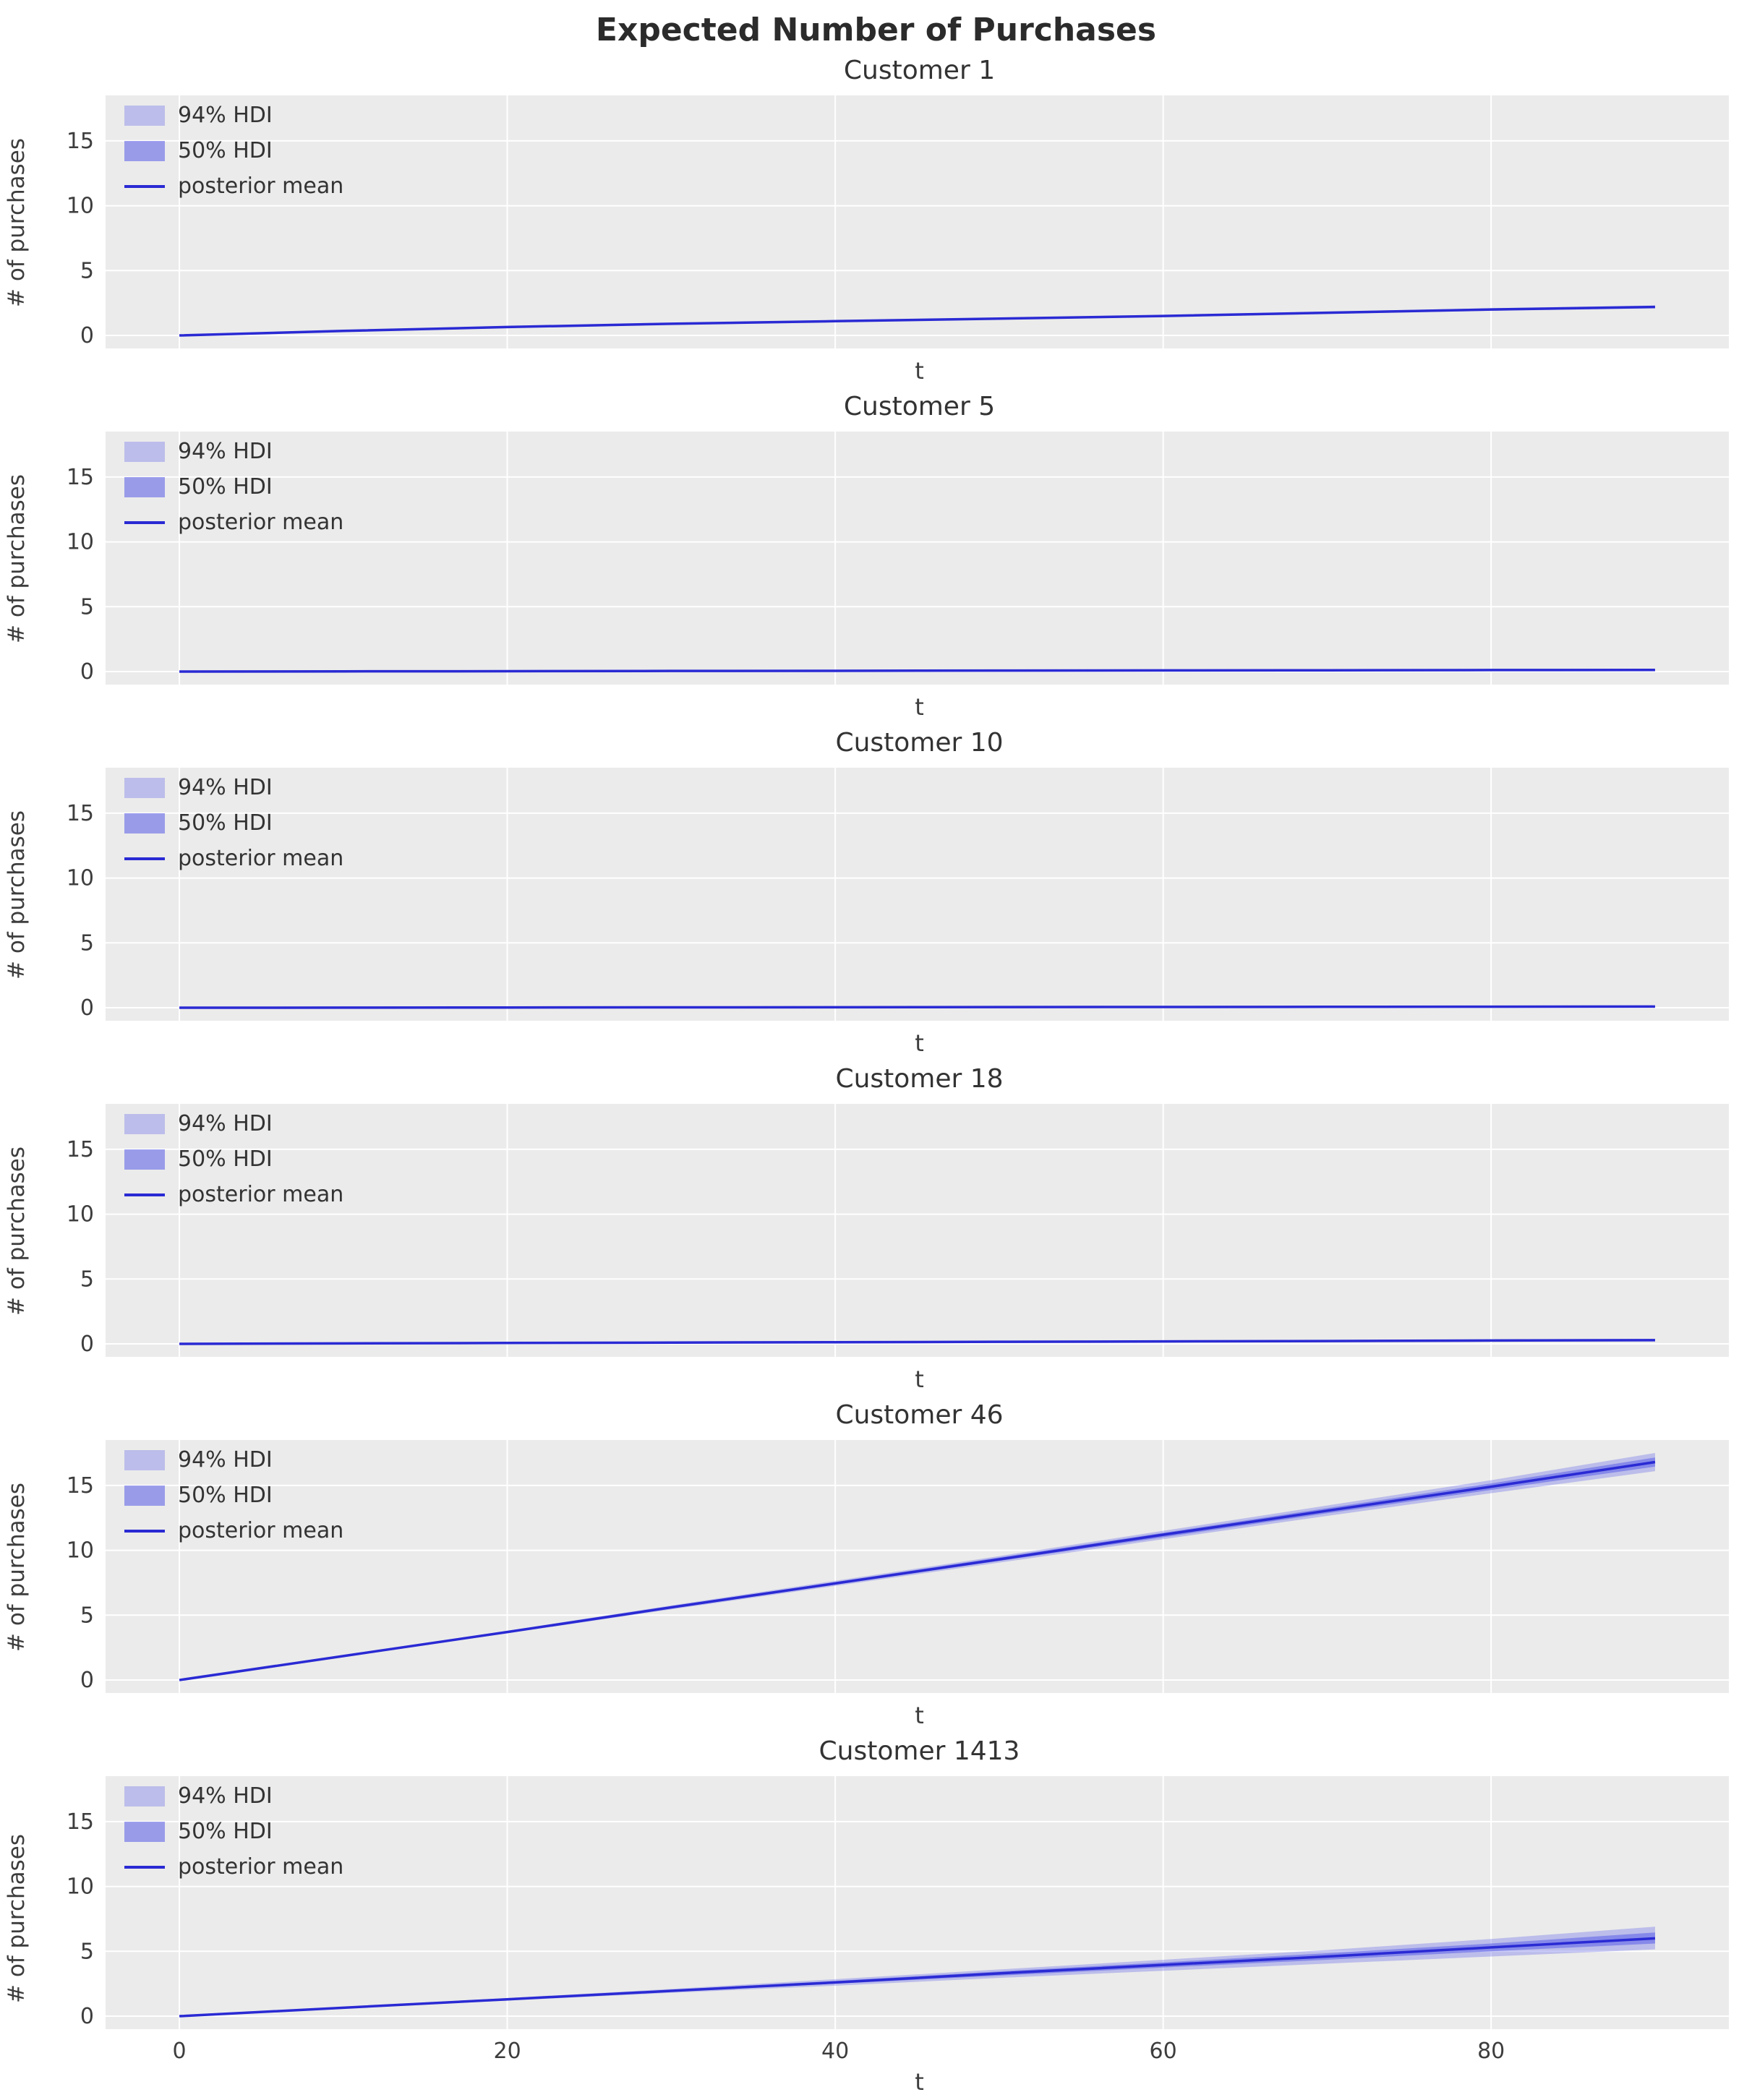 This screenshot has height=2100, width=1752. What do you see at coordinates (507, 2051) in the screenshot?
I see `svg-text: 20` at bounding box center [507, 2051].